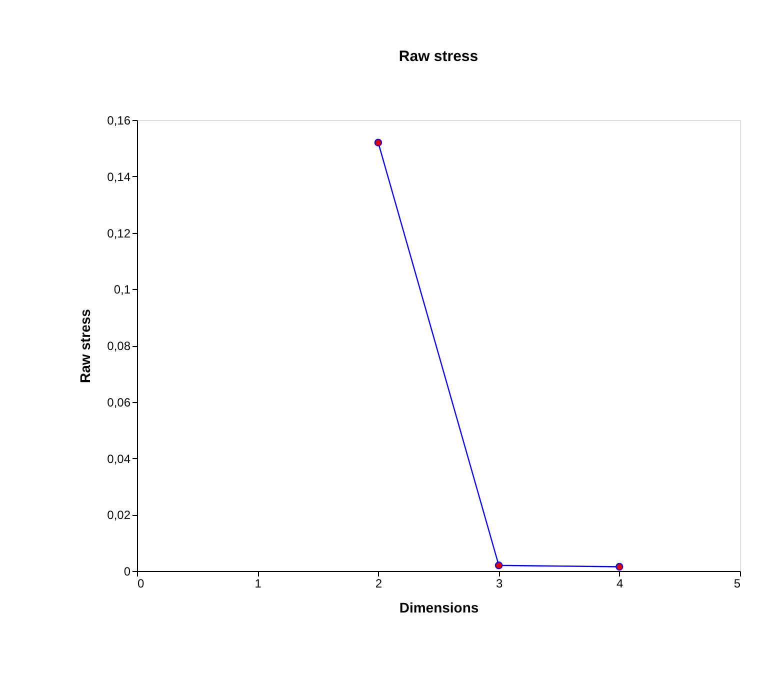 Image resolution: width=768 pixels, height=685 pixels. What do you see at coordinates (141, 583) in the screenshot?
I see `x-tick-label: 0` at bounding box center [141, 583].